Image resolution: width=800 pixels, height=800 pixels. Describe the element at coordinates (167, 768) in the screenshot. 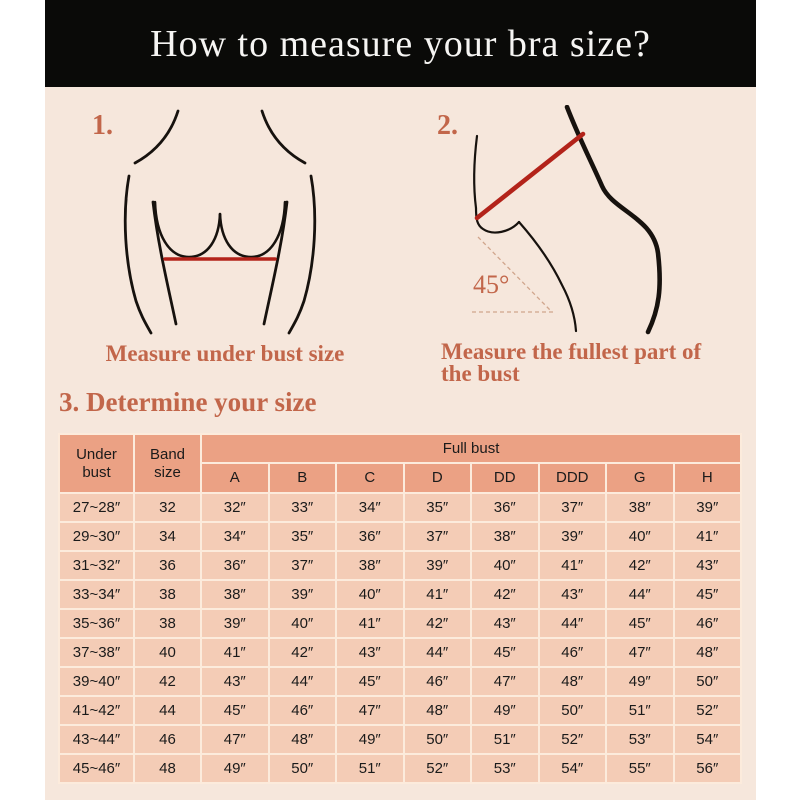

I see `band-size-cell: 48` at that location.